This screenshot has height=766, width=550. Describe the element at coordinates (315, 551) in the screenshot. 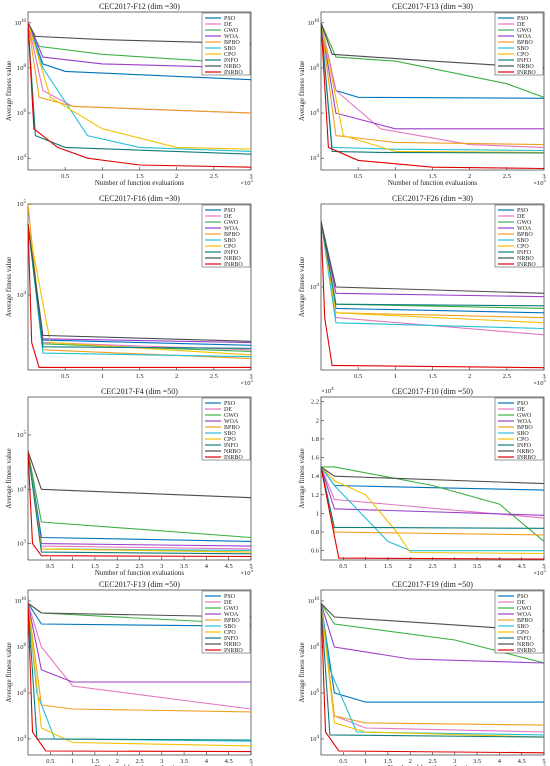

I see `y-tick-label: 0.6` at that location.